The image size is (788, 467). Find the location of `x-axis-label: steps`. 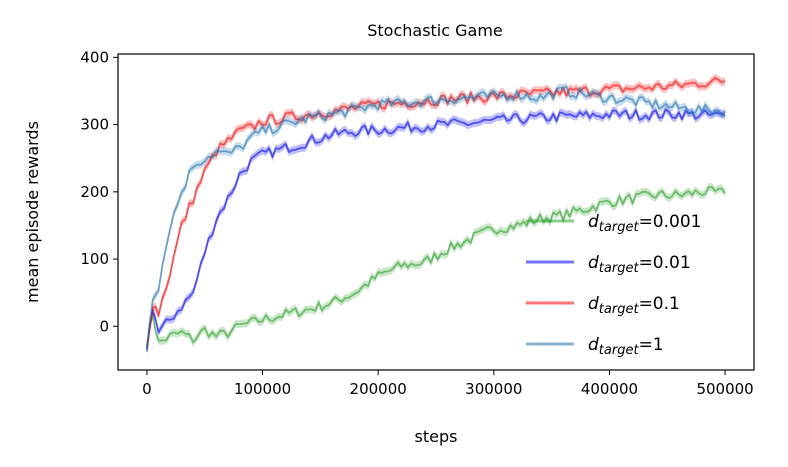

x-axis-label: steps is located at coordinates (436, 436).